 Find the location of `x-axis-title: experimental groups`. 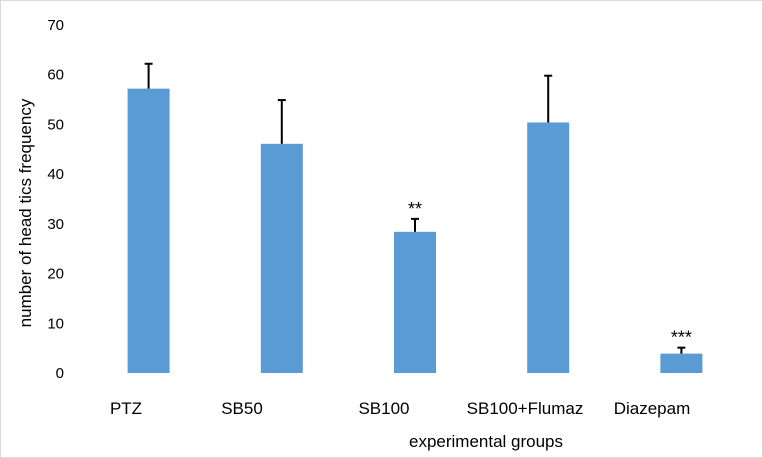

x-axis-title: experimental groups is located at coordinates (486, 441).